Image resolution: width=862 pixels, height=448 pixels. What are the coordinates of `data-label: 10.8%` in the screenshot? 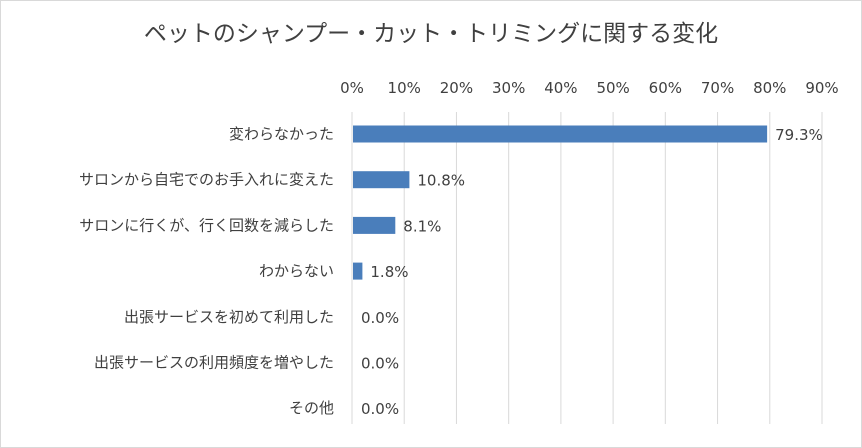 It's located at (441, 181).